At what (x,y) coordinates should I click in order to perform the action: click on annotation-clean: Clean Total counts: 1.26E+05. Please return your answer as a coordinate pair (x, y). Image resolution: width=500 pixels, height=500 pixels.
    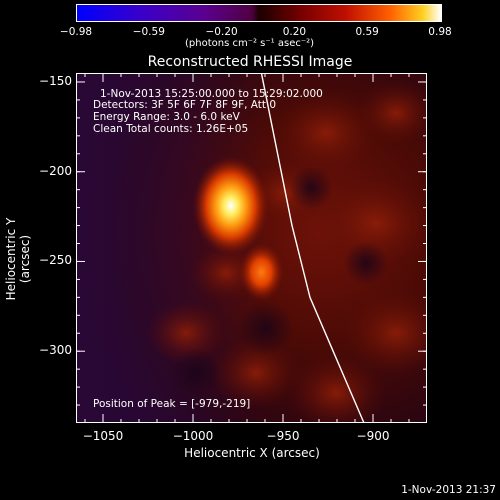
    Looking at the image, I should click on (171, 129).